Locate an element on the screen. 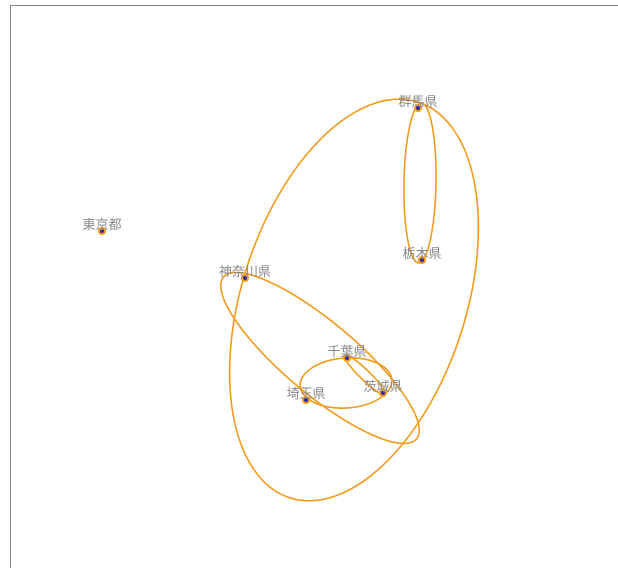  node-label: 埼玉県 is located at coordinates (305, 394).